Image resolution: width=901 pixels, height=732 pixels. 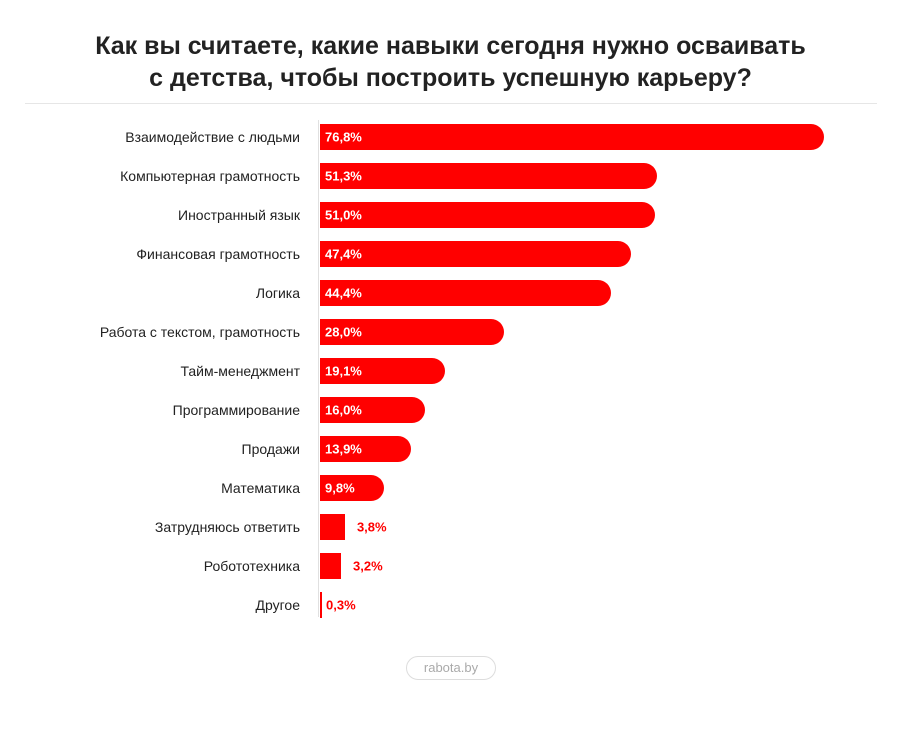 I want to click on category-label: Работа с текстом, грамотность, so click(x=199, y=332).